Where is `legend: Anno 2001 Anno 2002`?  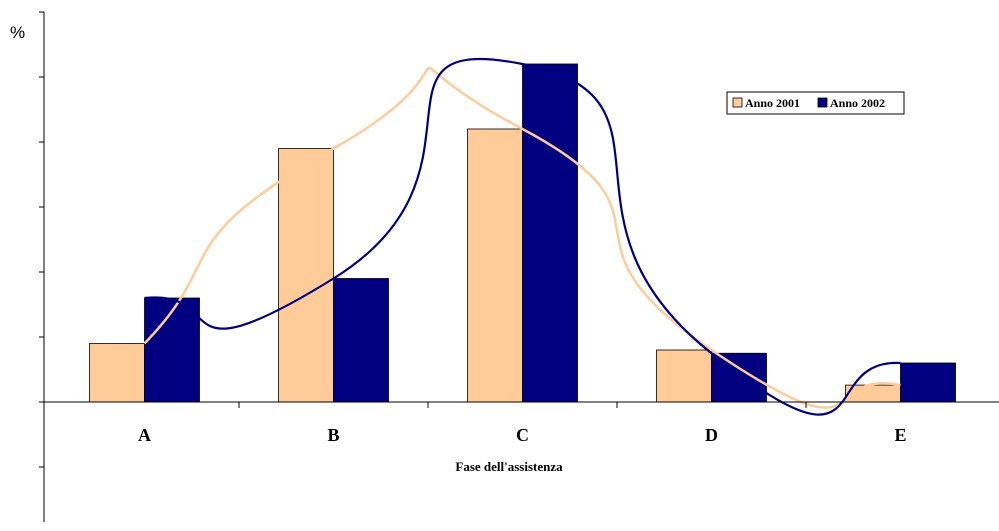 legend: Anno 2001 Anno 2002 is located at coordinates (815, 103).